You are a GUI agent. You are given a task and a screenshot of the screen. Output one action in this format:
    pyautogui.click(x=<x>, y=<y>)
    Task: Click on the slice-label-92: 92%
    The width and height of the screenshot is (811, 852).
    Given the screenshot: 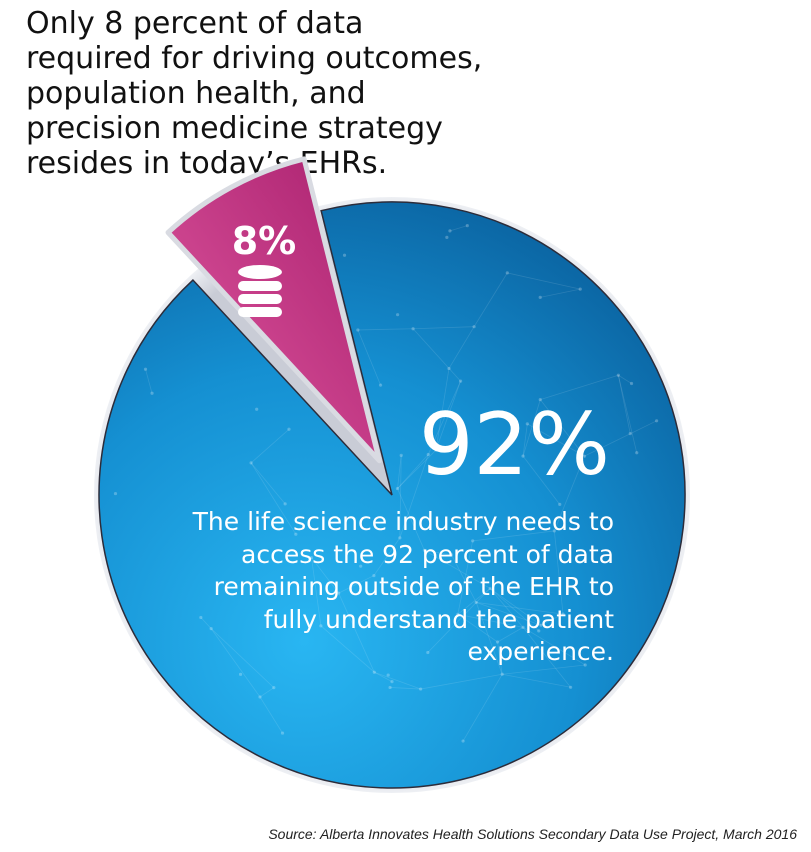 What is the action you would take?
    pyautogui.click(x=514, y=445)
    